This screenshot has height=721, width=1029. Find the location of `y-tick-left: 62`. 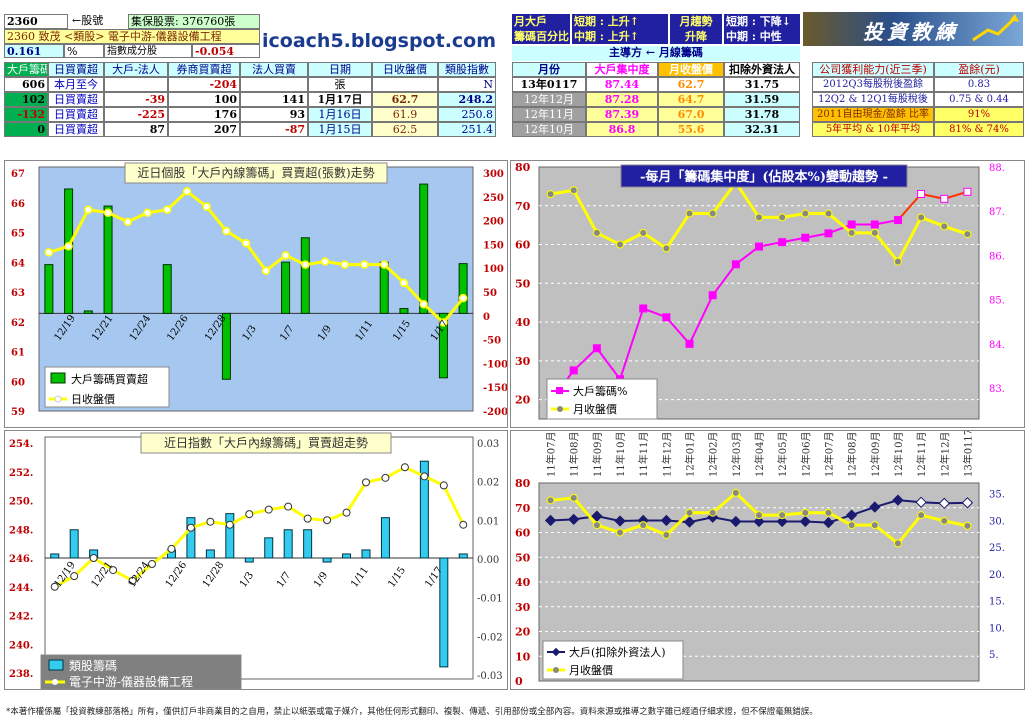

y-tick-left: 62 is located at coordinates (18, 323).